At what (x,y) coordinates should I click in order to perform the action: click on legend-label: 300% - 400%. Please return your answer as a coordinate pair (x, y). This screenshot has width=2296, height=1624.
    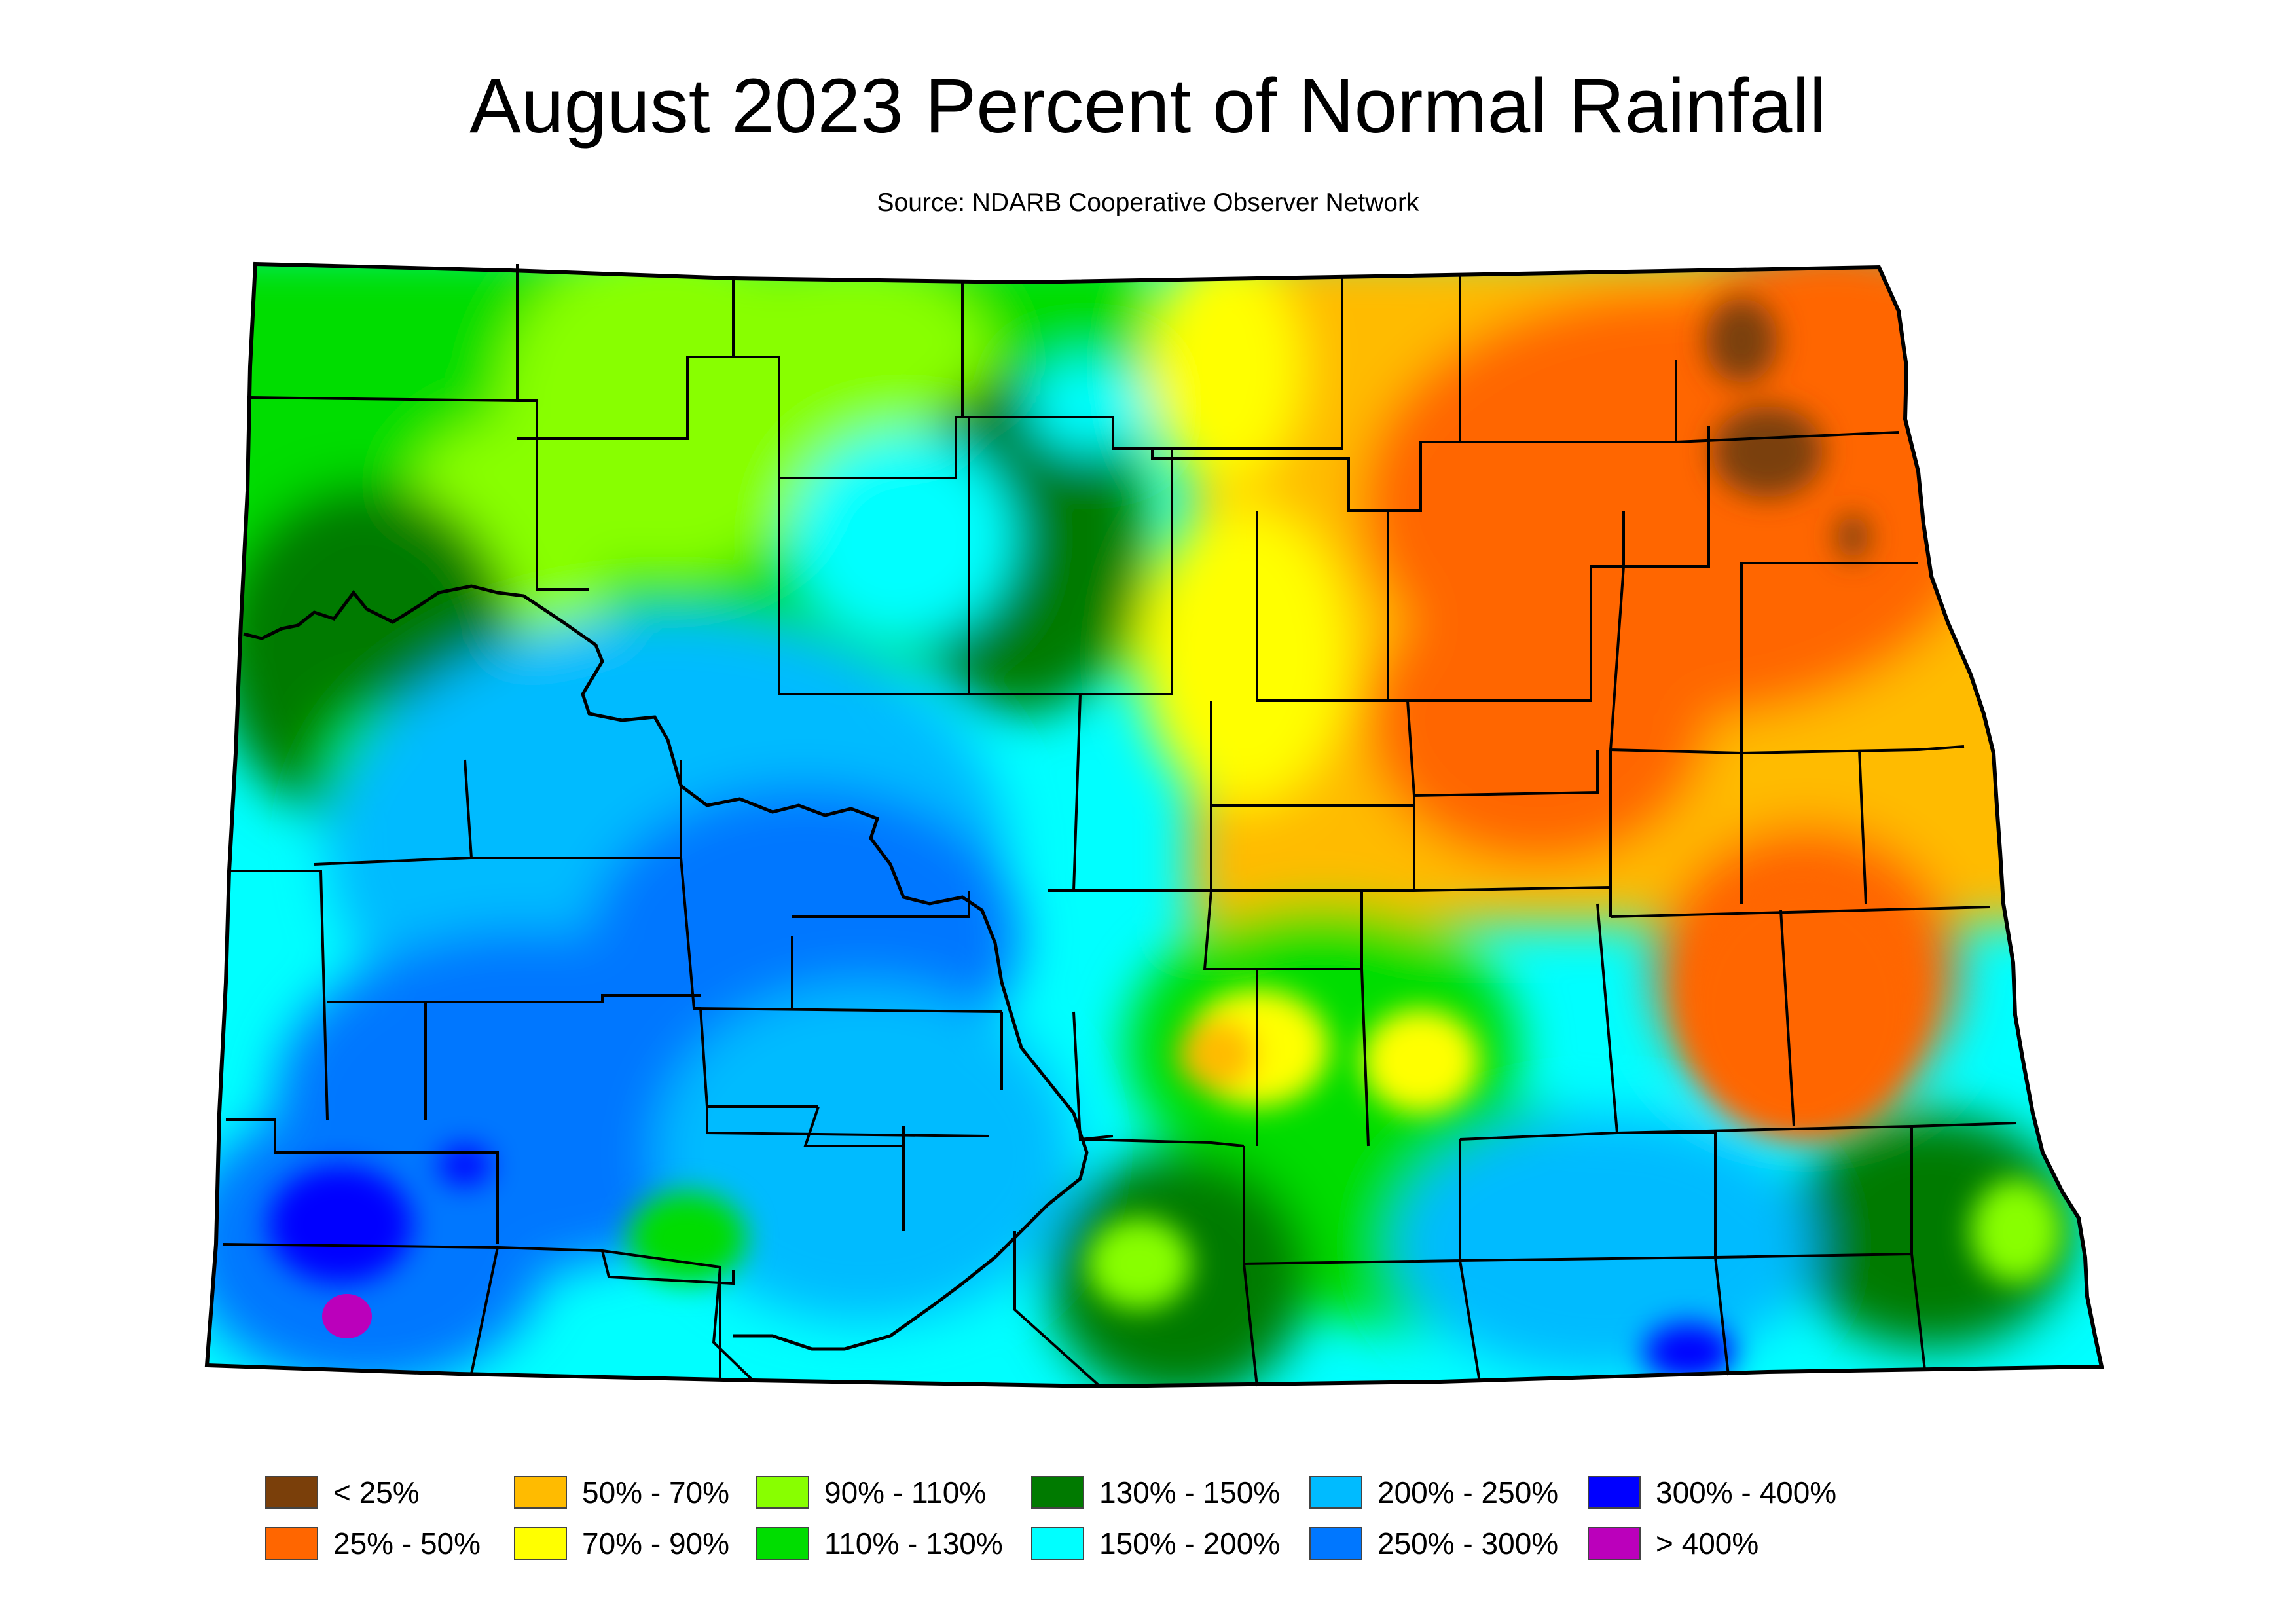
    Looking at the image, I should click on (1746, 1492).